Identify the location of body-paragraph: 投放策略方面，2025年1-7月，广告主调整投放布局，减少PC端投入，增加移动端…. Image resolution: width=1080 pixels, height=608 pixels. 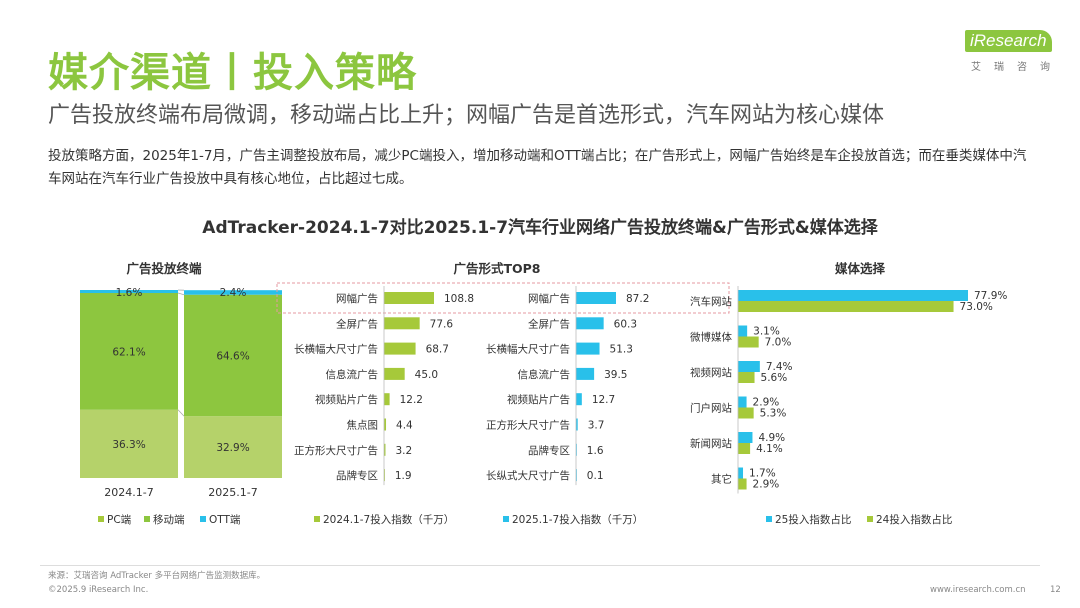
(537, 167).